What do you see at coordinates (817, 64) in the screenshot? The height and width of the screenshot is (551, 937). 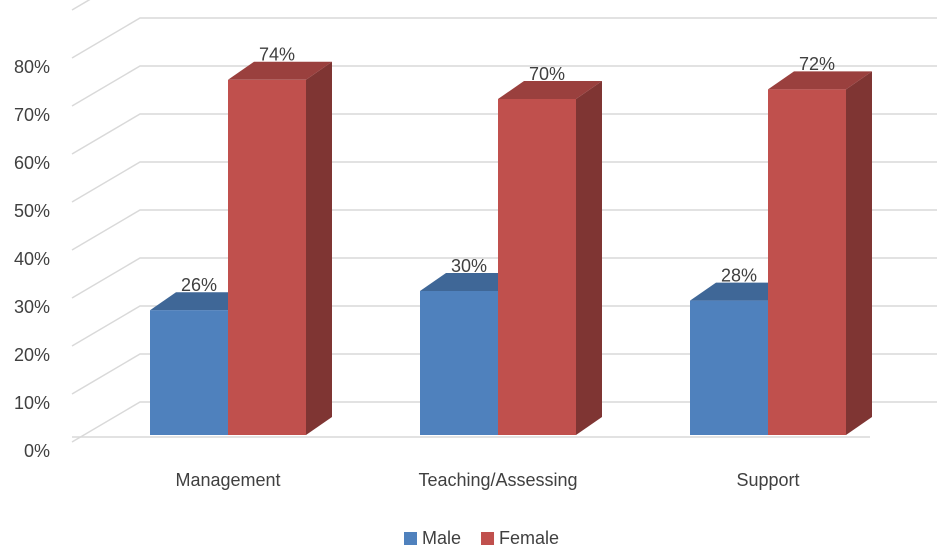 I see `data-label: 72%` at bounding box center [817, 64].